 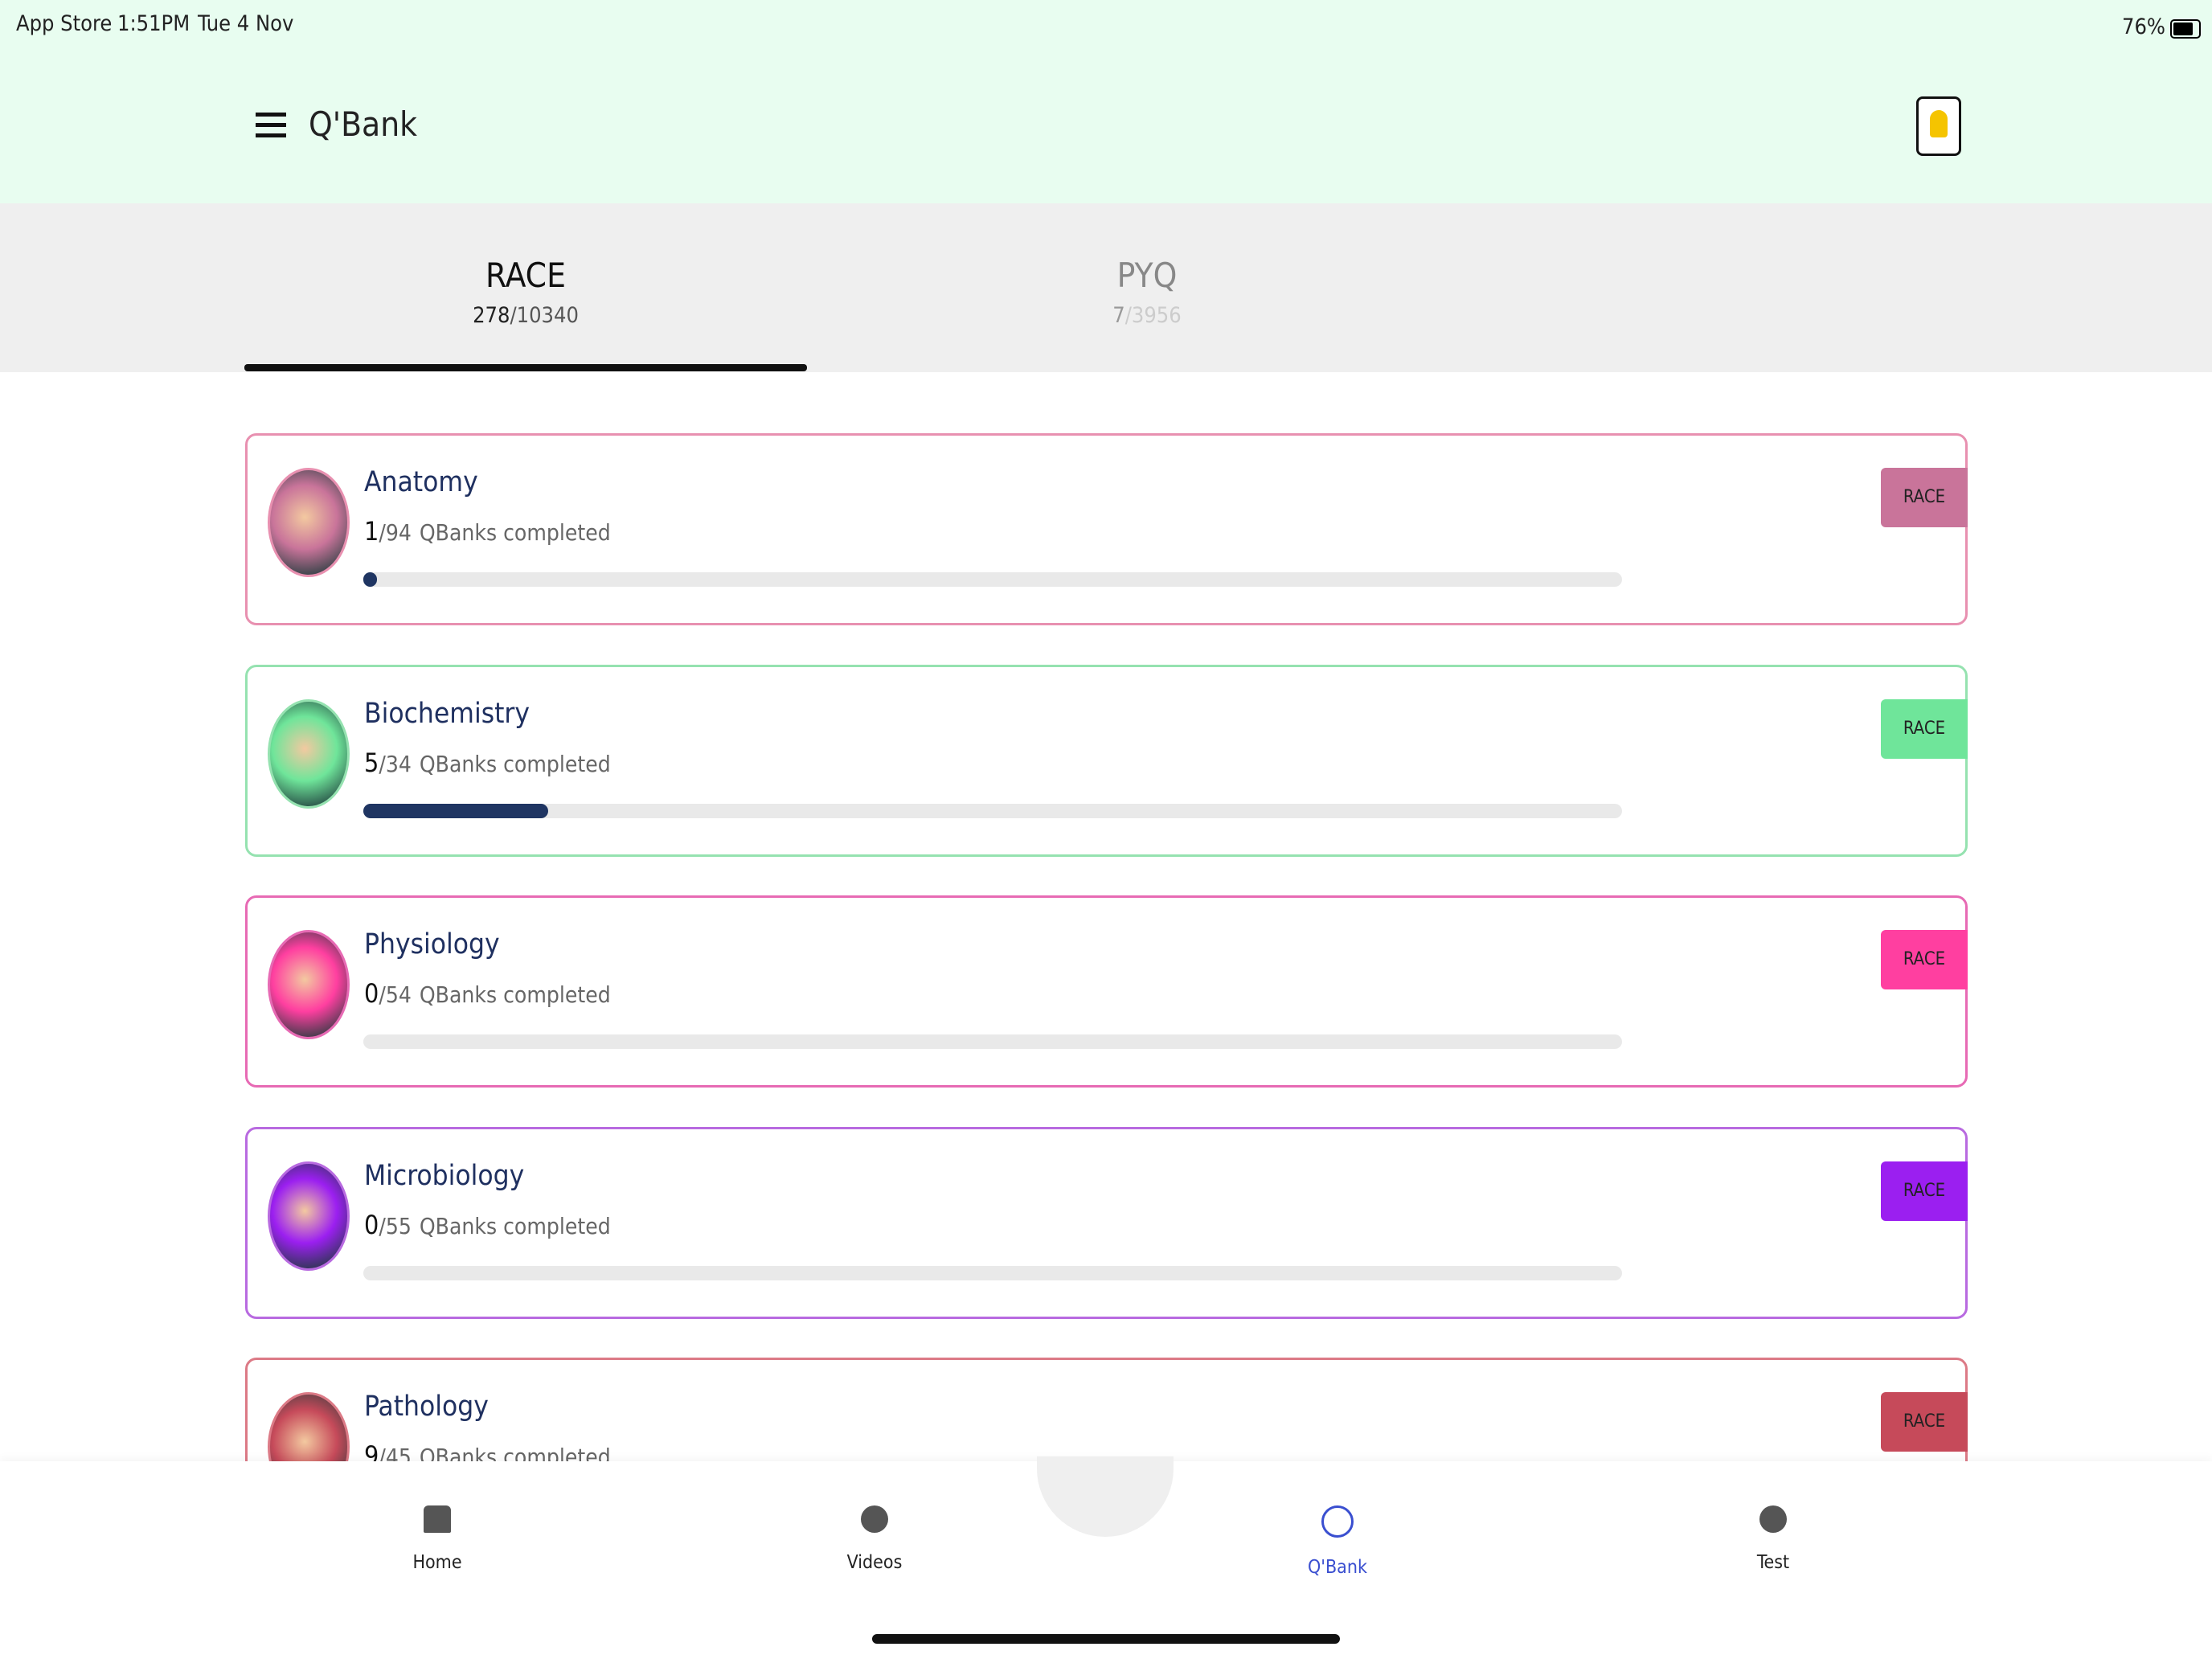 I want to click on tab-total: 3956, so click(x=1156, y=315).